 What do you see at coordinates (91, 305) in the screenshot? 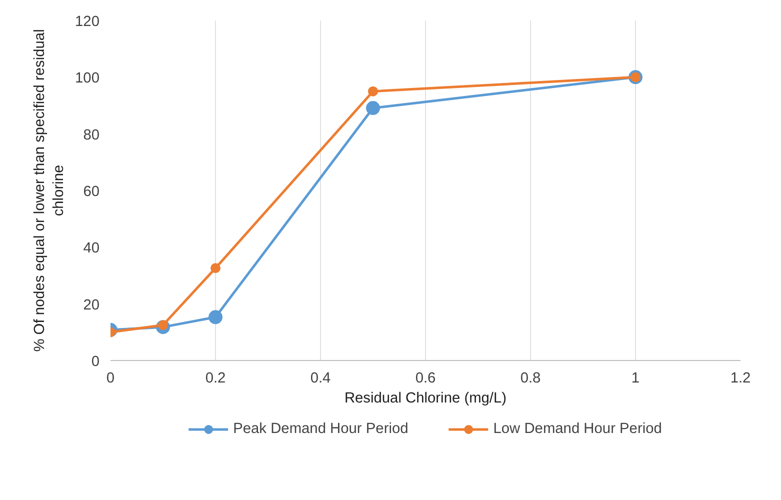
I see `y-tick-label: 20` at bounding box center [91, 305].